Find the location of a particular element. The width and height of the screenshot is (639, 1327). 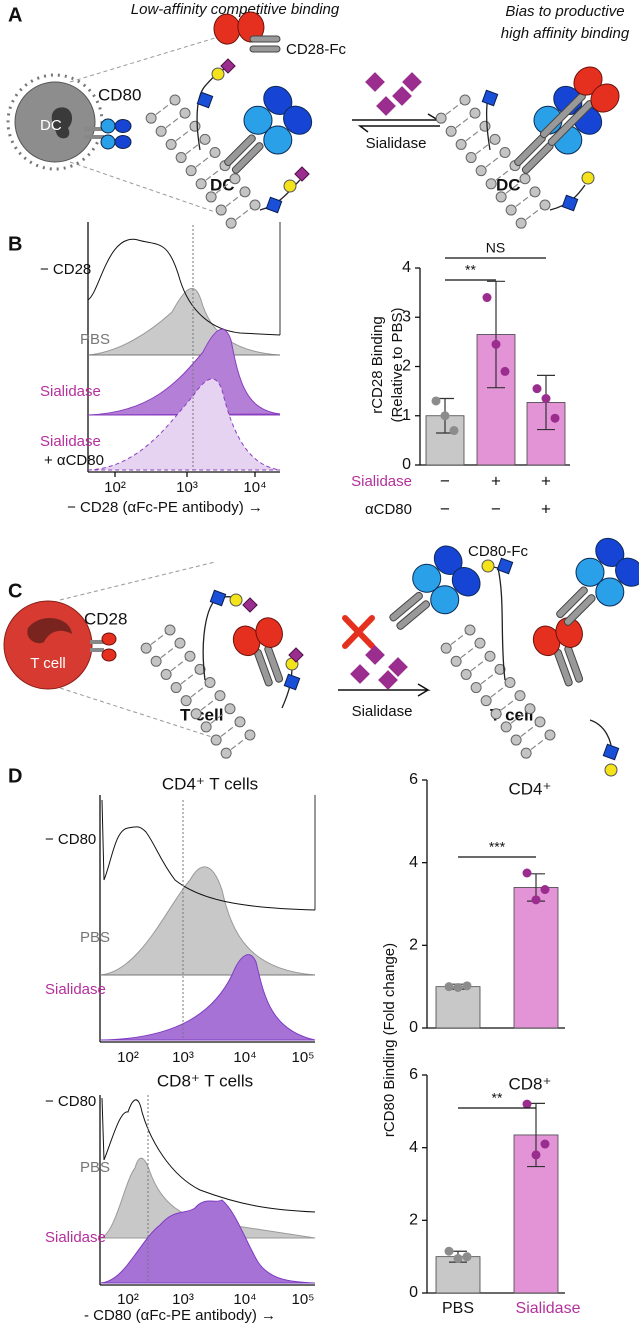

significance-label: ** is located at coordinates (470, 270).